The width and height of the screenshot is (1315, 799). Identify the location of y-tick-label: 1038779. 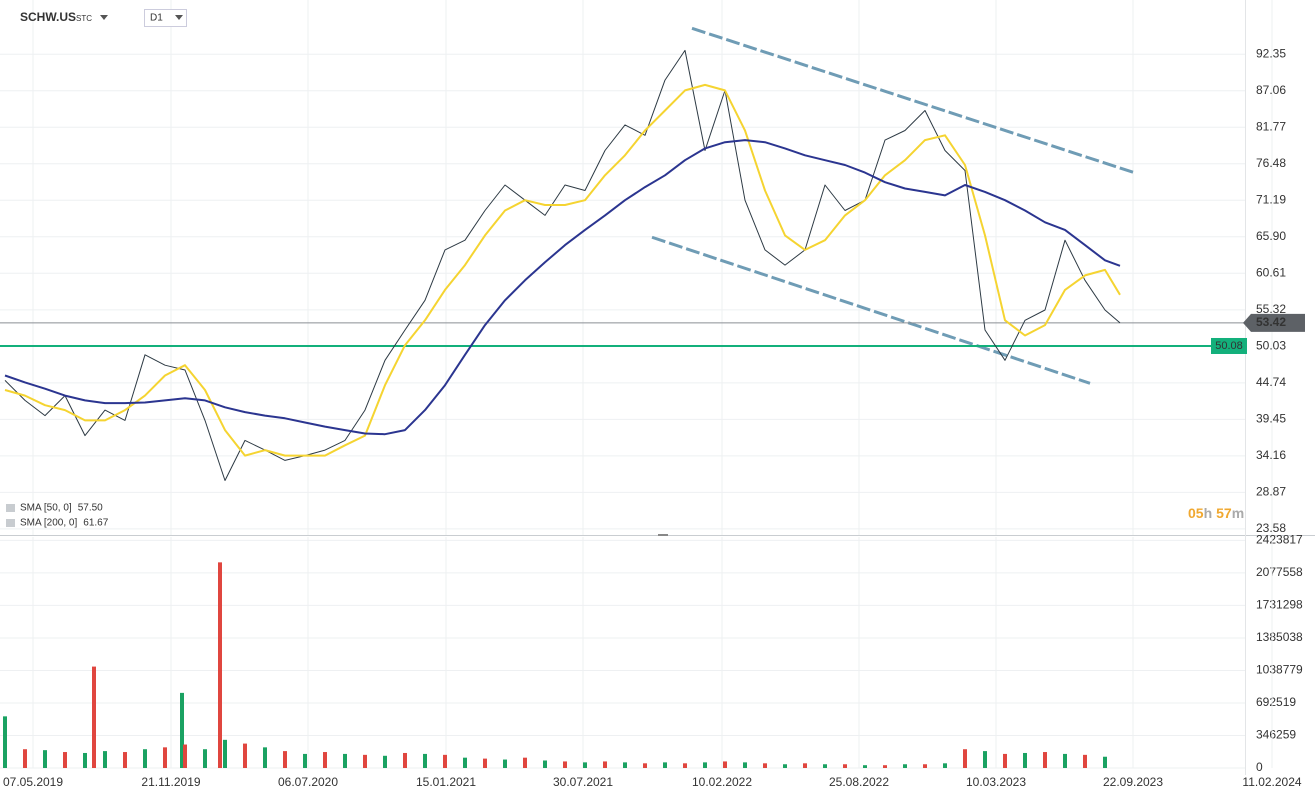
(1279, 670).